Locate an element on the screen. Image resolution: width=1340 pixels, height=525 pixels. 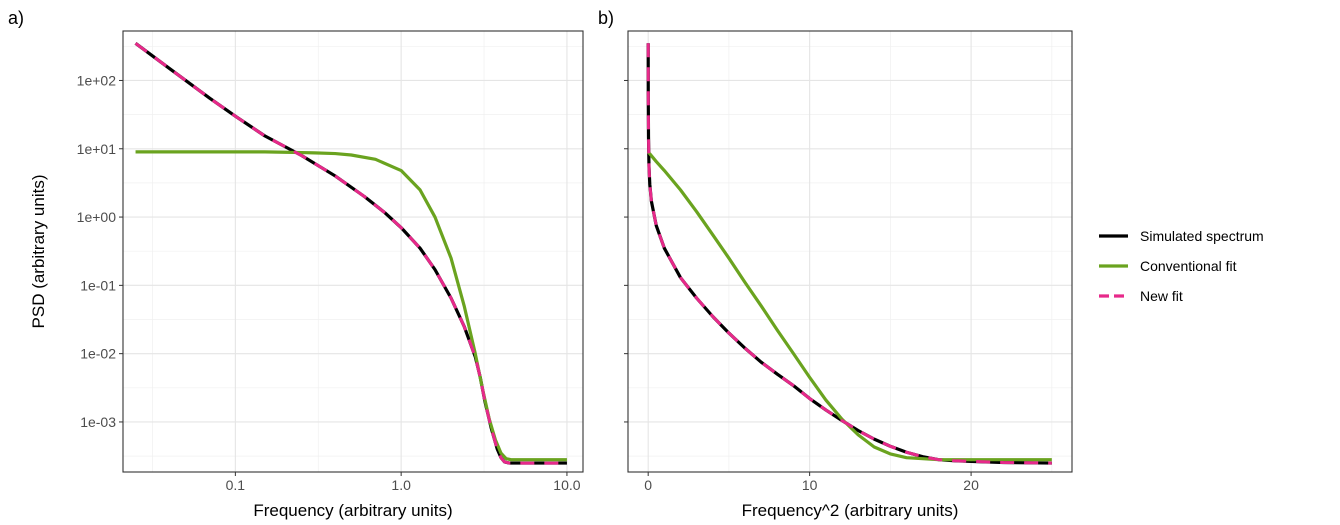
x-tick-label: 0 is located at coordinates (648, 485).